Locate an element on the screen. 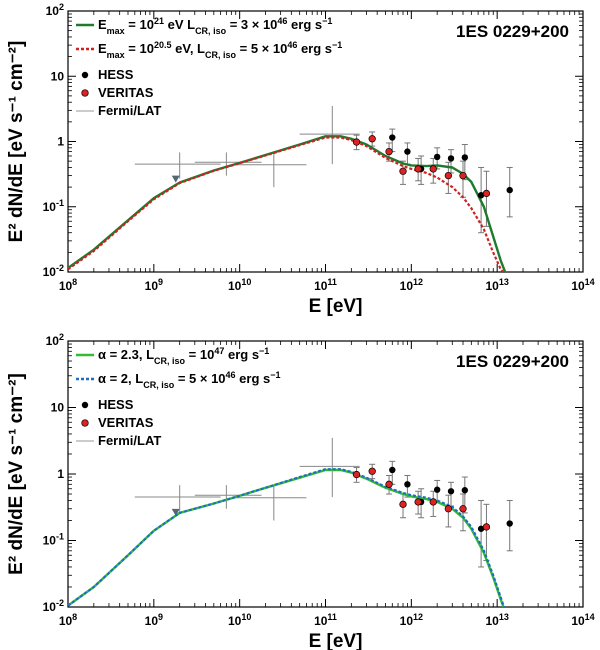  x-tick-exponent: 9 is located at coordinates (160, 282).